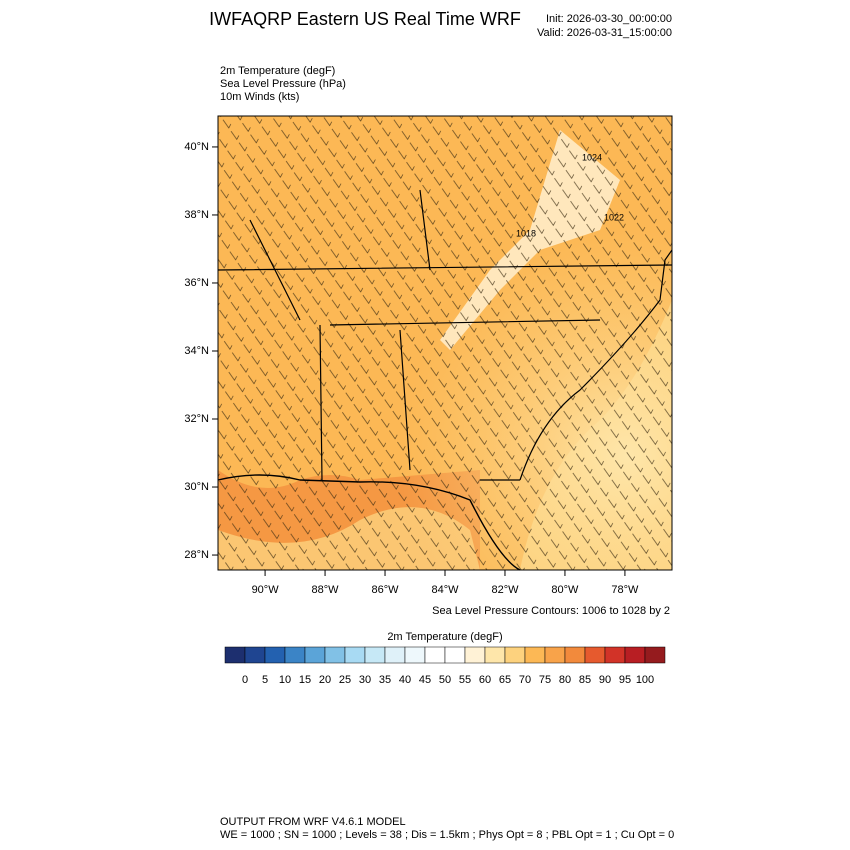 The height and width of the screenshot is (850, 850). I want to click on lon-label: 90°W, so click(266, 590).